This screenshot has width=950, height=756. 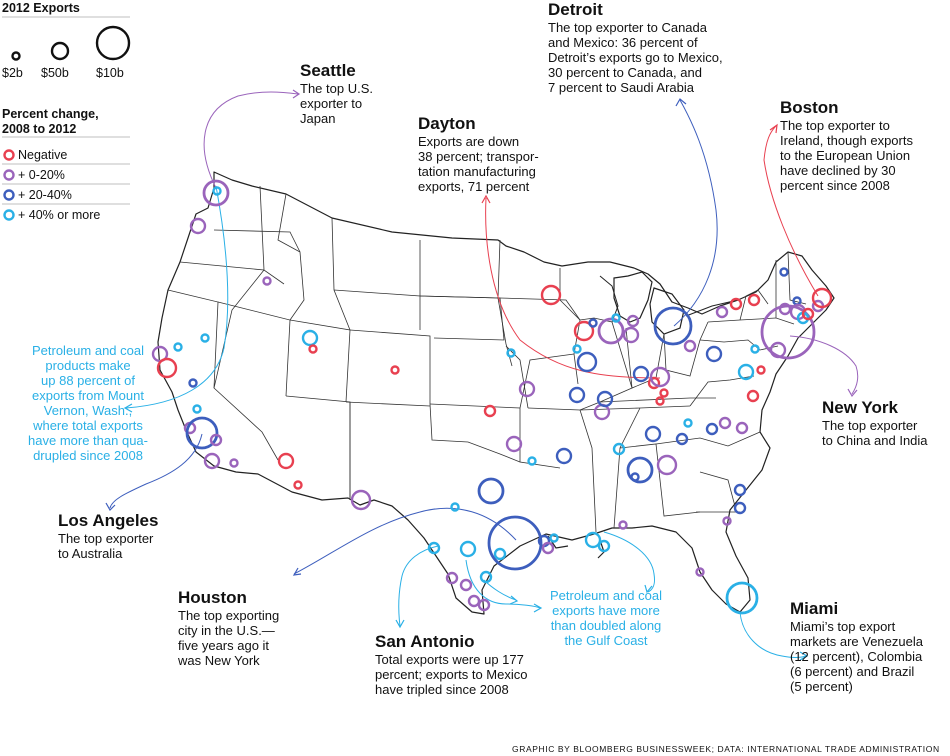 I want to click on legend-negative-marker, so click(x=9, y=155).